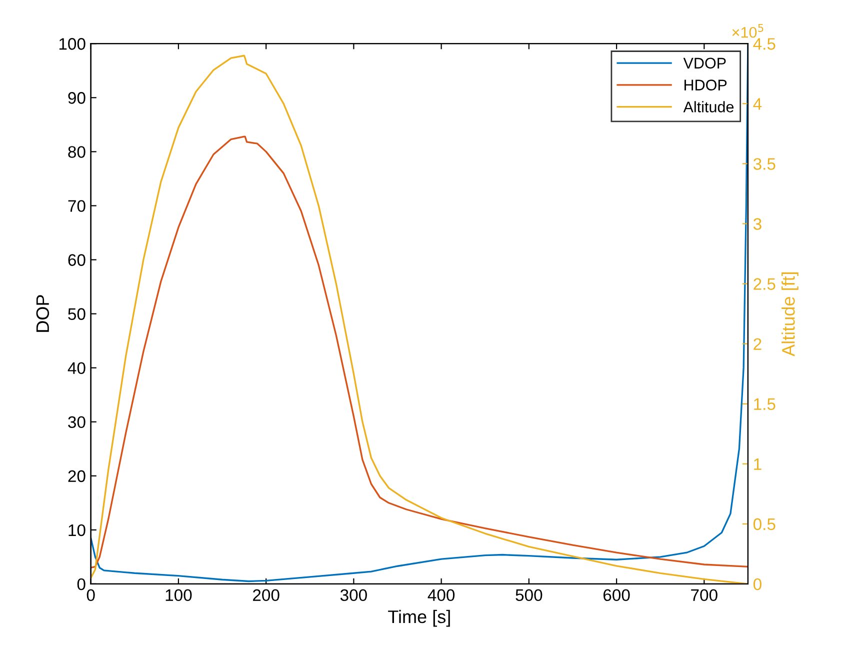 This screenshot has height=651, width=849. I want to click on legend-label: VDOP, so click(704, 63).